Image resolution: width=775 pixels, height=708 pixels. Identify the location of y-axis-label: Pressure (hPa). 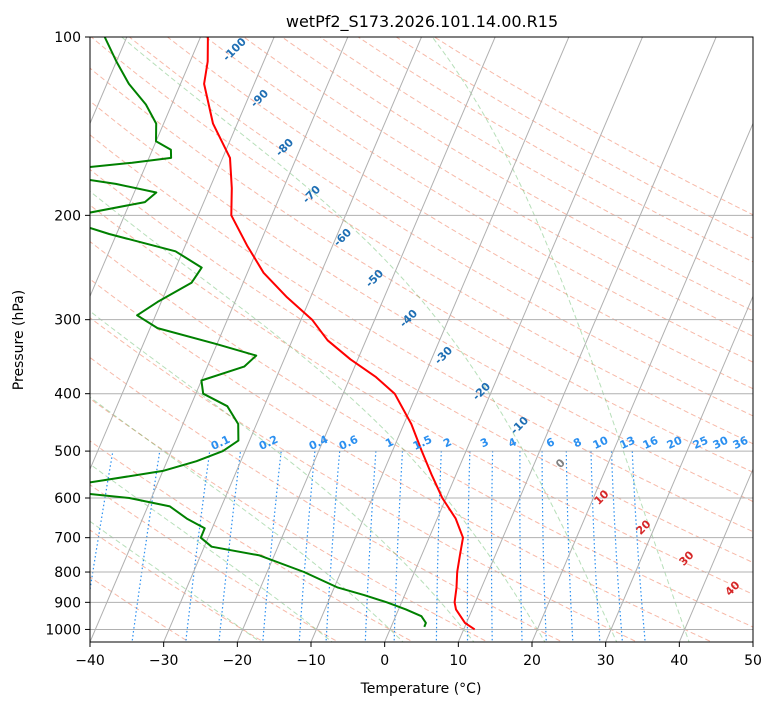
(19, 340).